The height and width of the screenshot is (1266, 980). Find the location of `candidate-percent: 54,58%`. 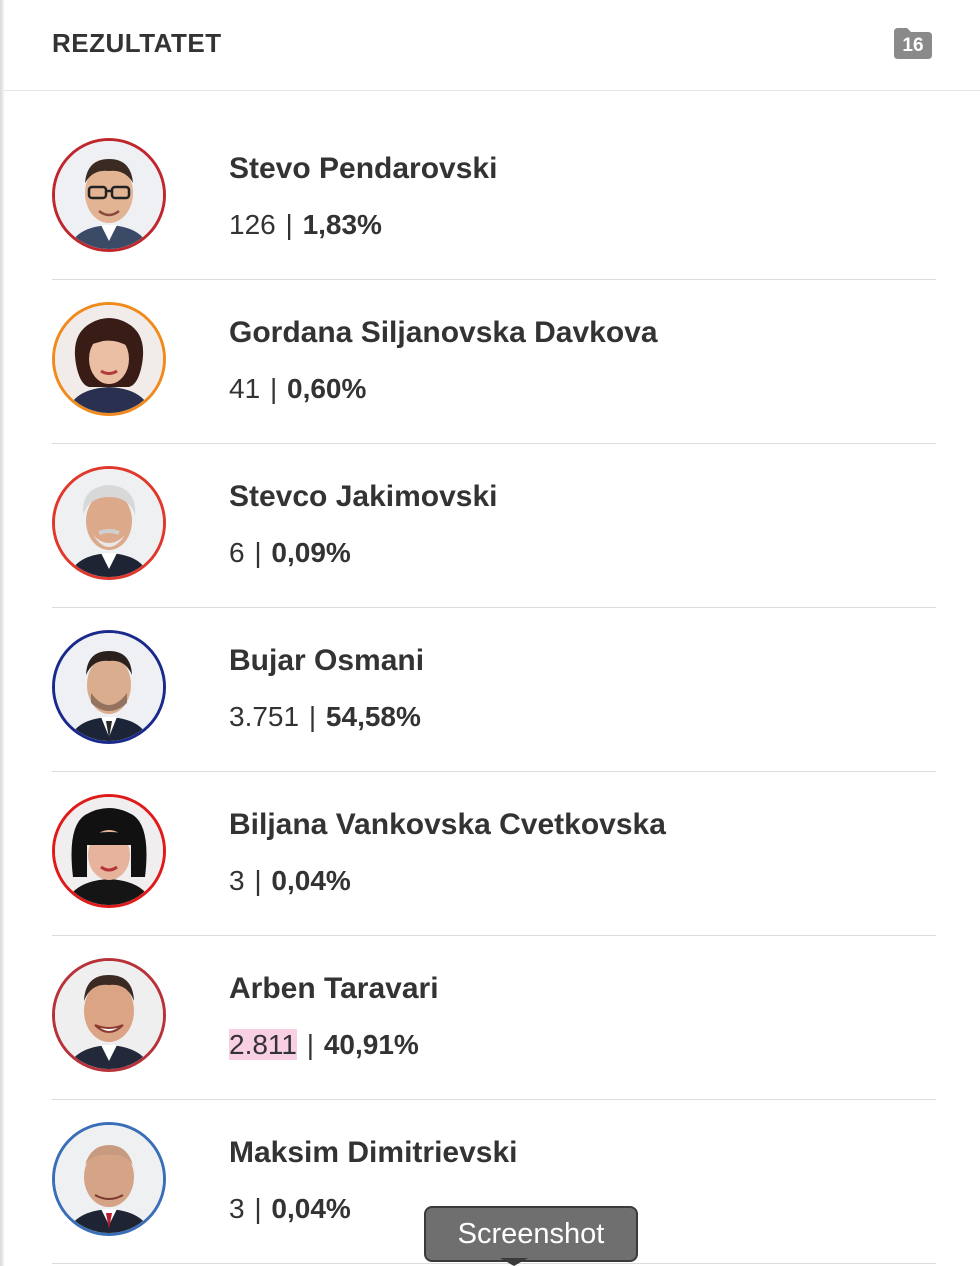

candidate-percent: 54,58% is located at coordinates (373, 716).